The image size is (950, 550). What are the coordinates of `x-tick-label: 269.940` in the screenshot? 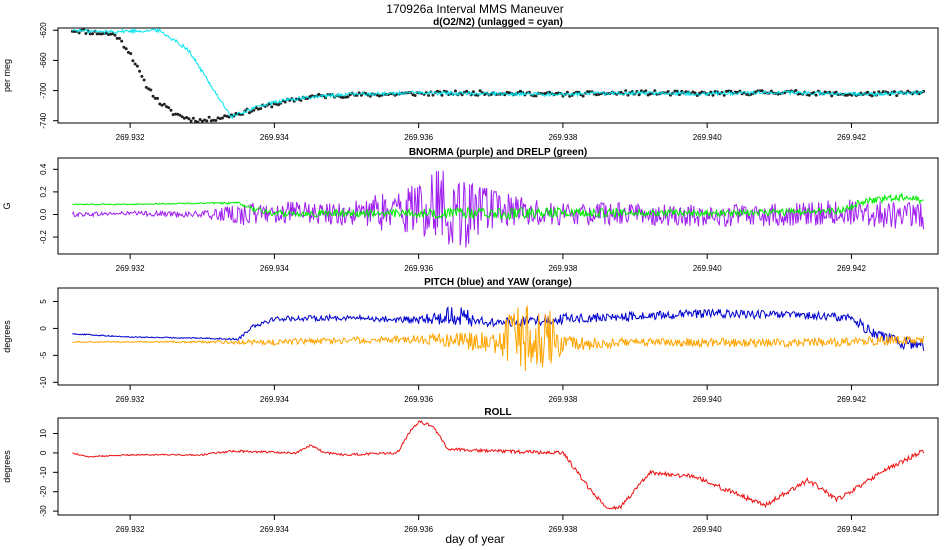 It's located at (707, 137).